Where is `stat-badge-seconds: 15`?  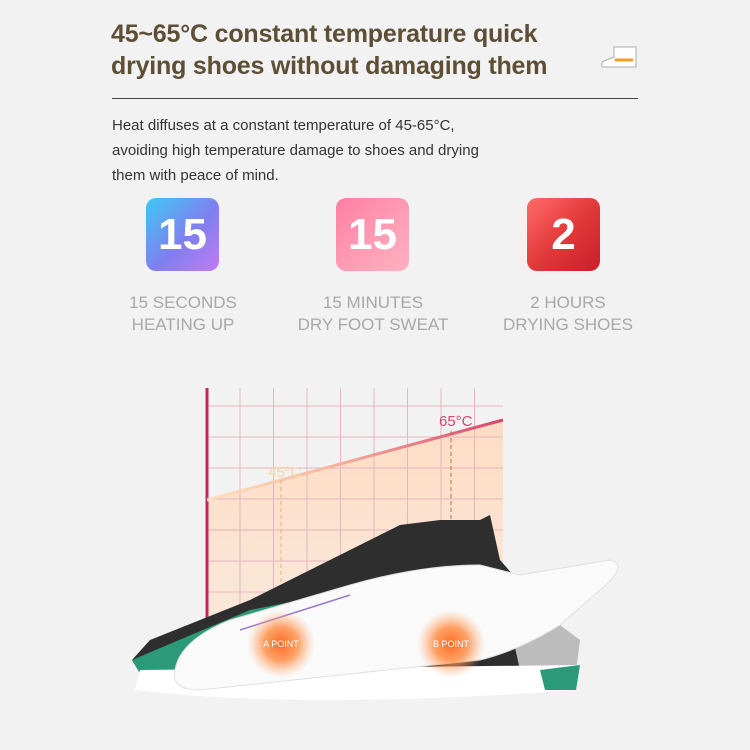
stat-badge-seconds: 15 is located at coordinates (182, 234).